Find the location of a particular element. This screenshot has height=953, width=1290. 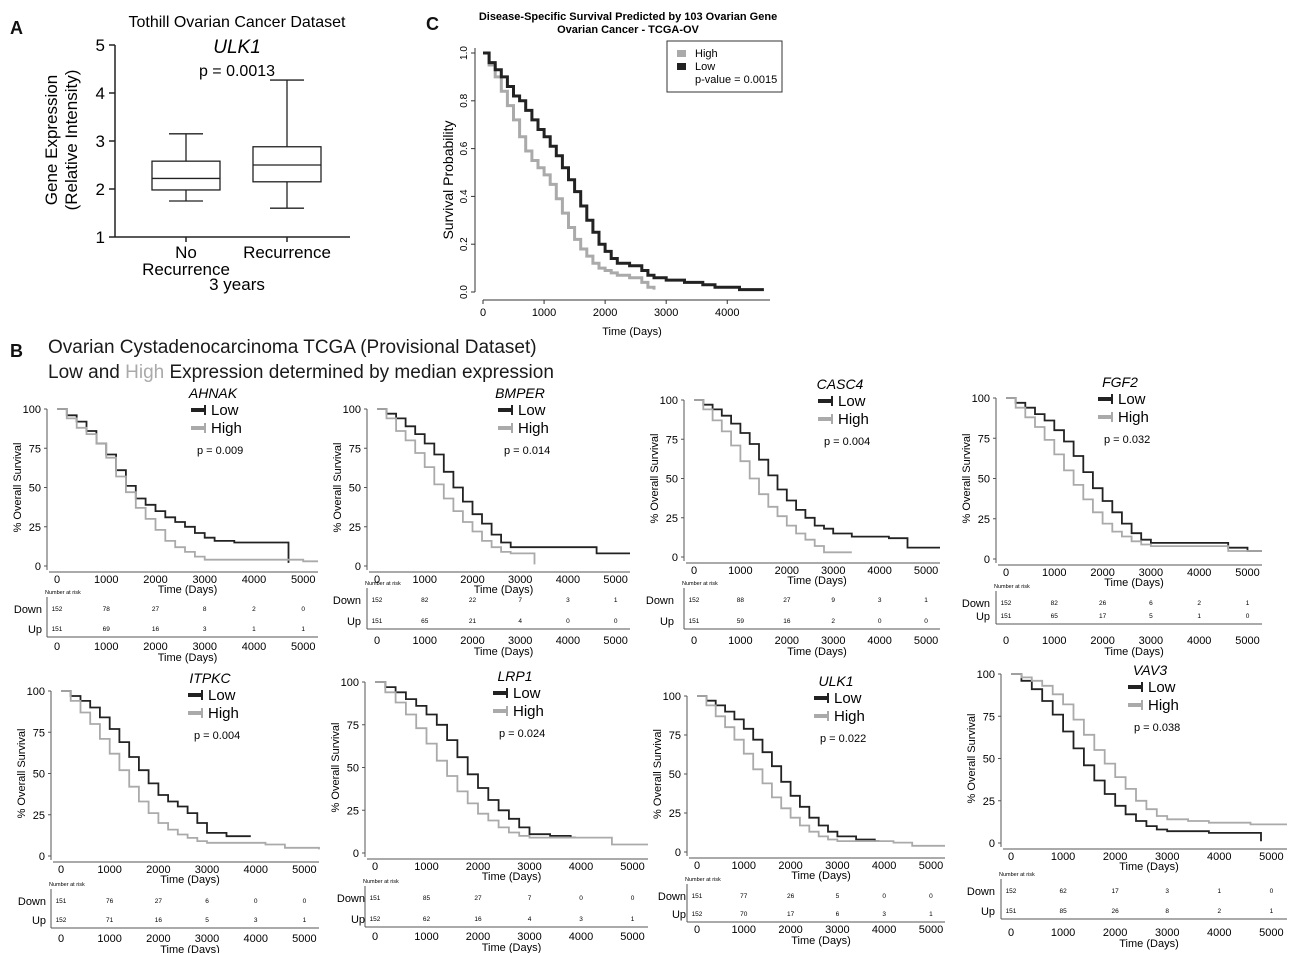

risk-value-down: 27 is located at coordinates (159, 901).